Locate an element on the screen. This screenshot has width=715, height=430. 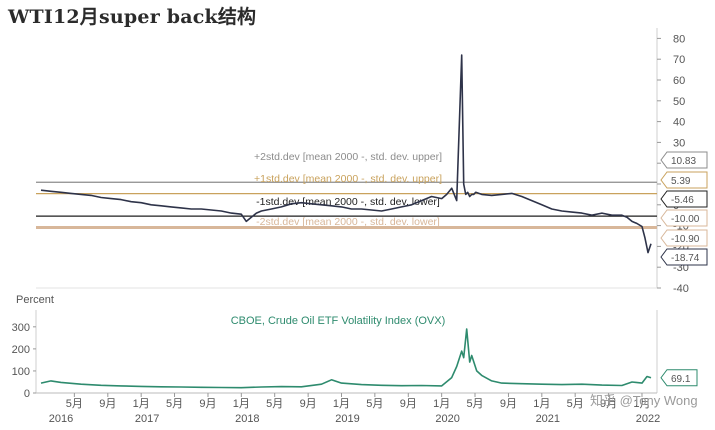
x-year-tick-label: 2022 is located at coordinates (648, 419).